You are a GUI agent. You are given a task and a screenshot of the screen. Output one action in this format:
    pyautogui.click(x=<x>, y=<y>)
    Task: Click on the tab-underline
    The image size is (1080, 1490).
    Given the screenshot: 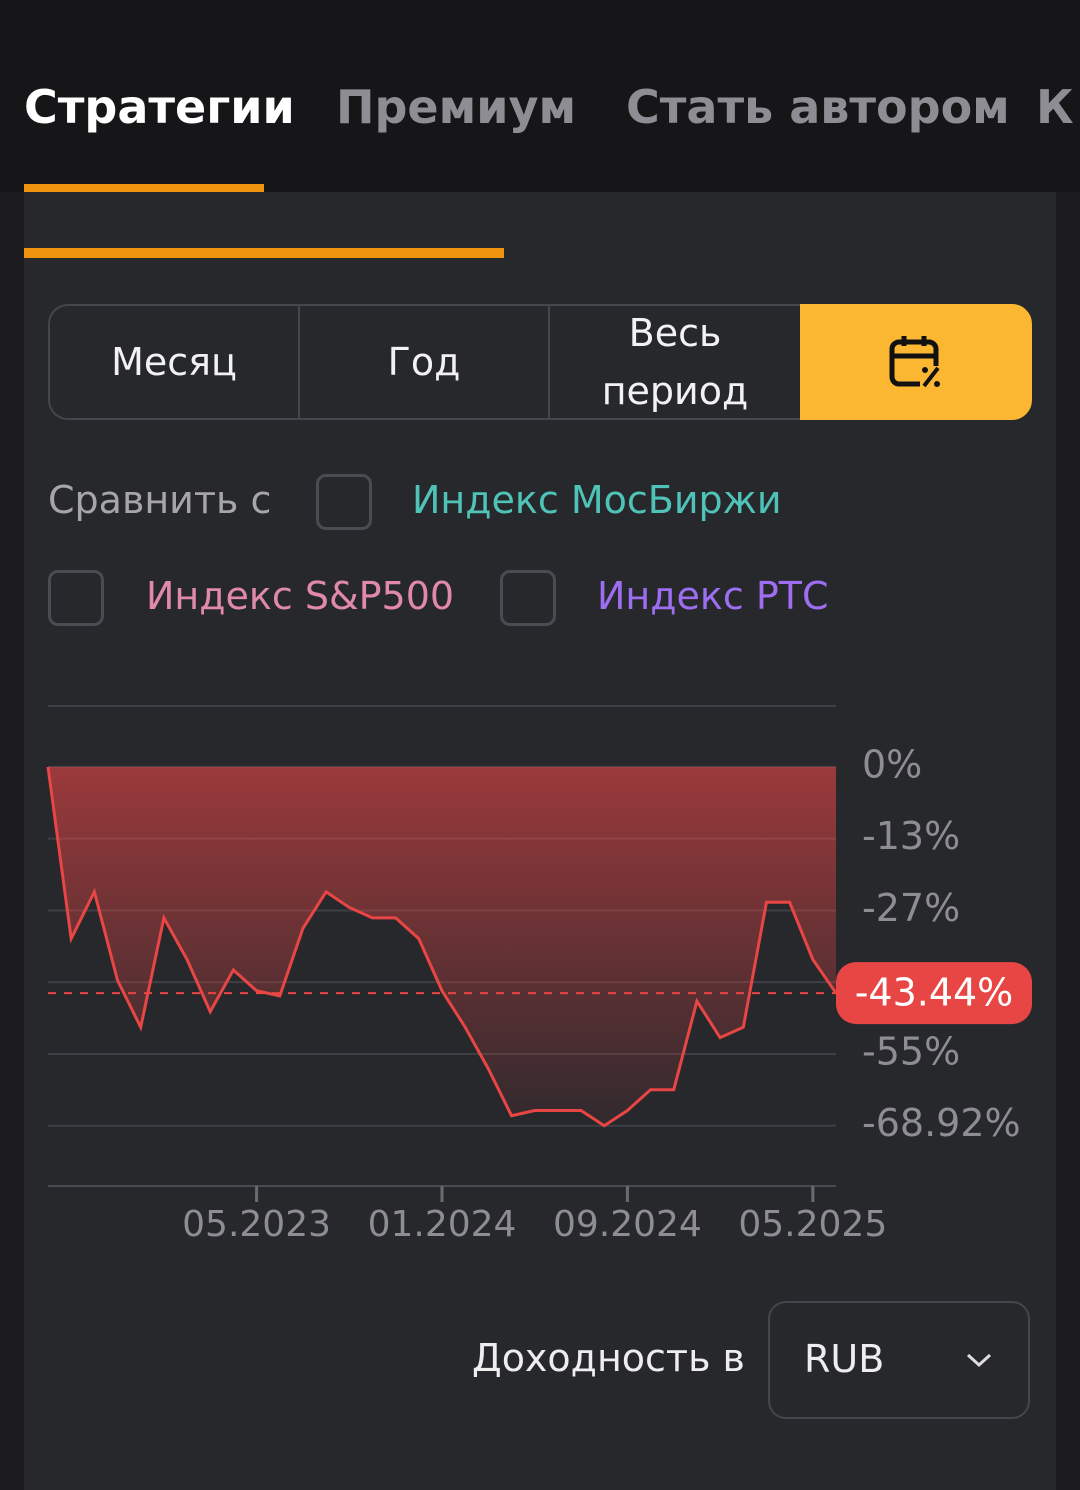 What is the action you would take?
    pyautogui.click(x=264, y=253)
    